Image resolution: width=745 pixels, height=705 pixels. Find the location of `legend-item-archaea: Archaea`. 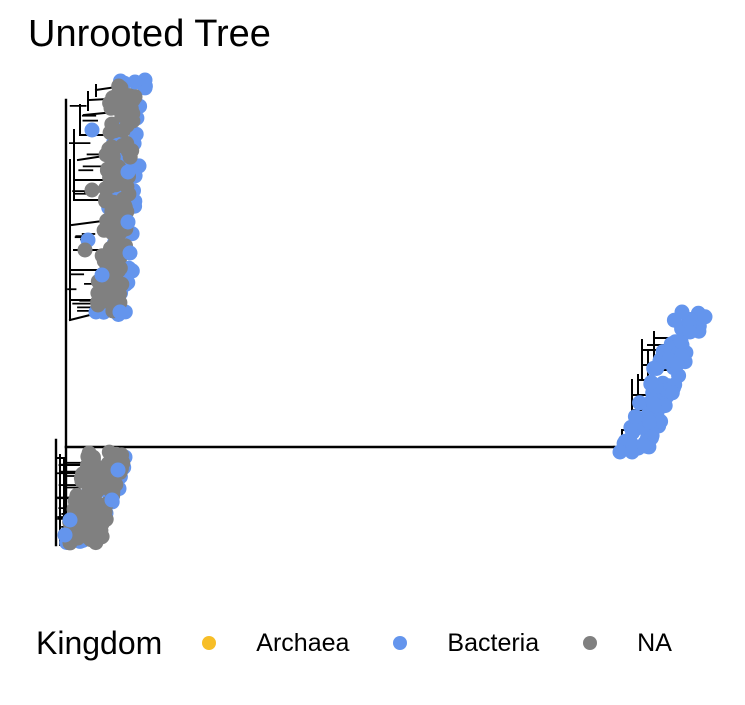

legend-item-archaea: Archaea is located at coordinates (275, 643).